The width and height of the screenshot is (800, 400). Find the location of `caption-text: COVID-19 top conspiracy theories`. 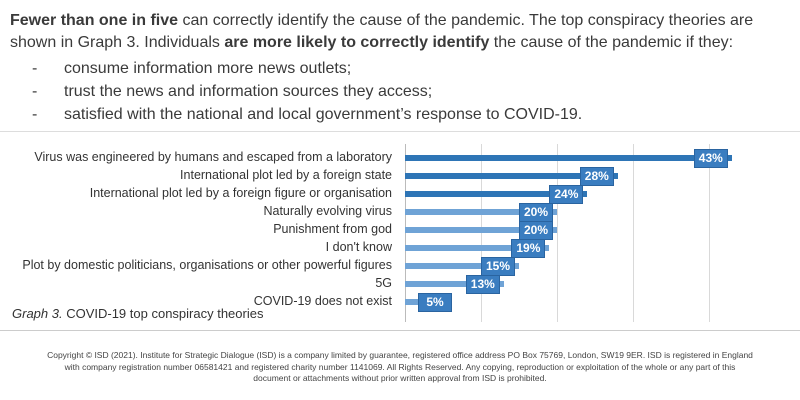

caption-text: COVID-19 top conspiracy theories is located at coordinates (163, 313).